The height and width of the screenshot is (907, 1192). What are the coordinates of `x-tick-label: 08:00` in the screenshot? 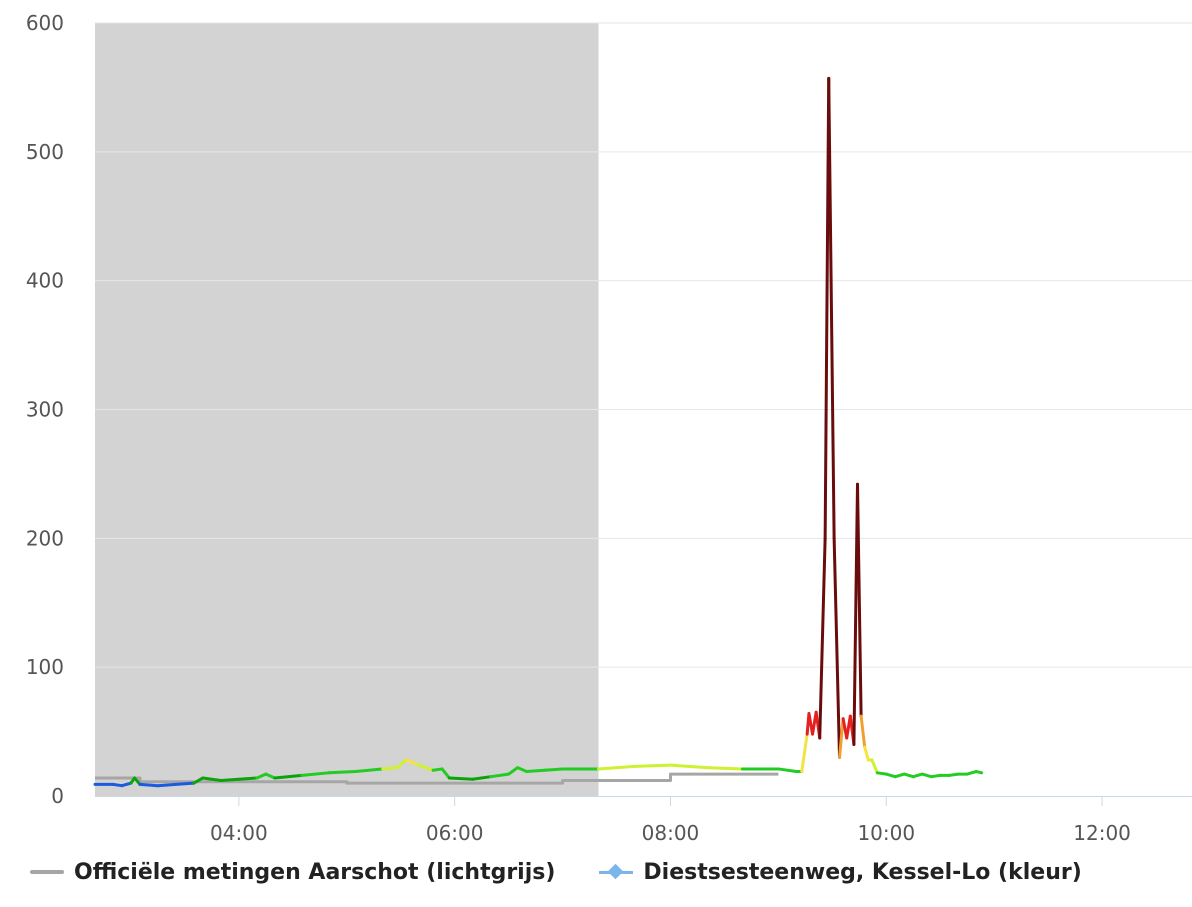 It's located at (671, 833).